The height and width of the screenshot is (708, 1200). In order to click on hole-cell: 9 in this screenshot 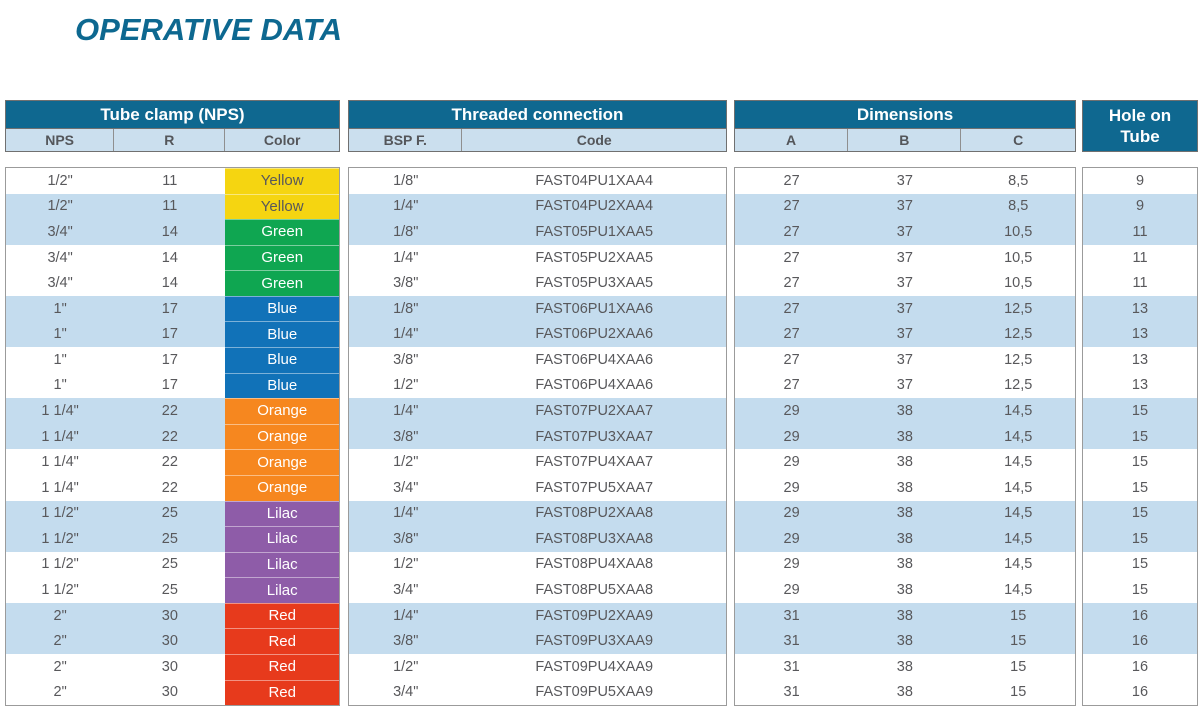, I will do `click(1140, 206)`.